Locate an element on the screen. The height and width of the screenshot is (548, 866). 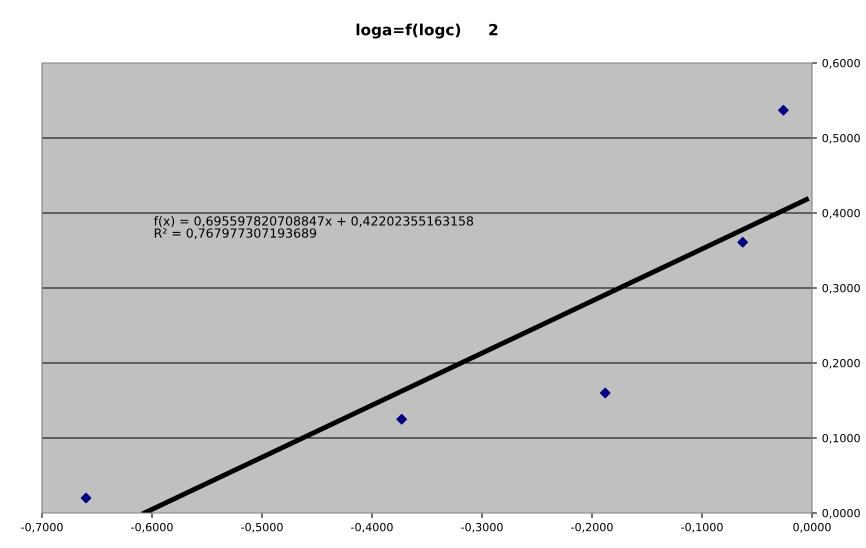
y-tick-label: 0,5000 is located at coordinates (841, 139).